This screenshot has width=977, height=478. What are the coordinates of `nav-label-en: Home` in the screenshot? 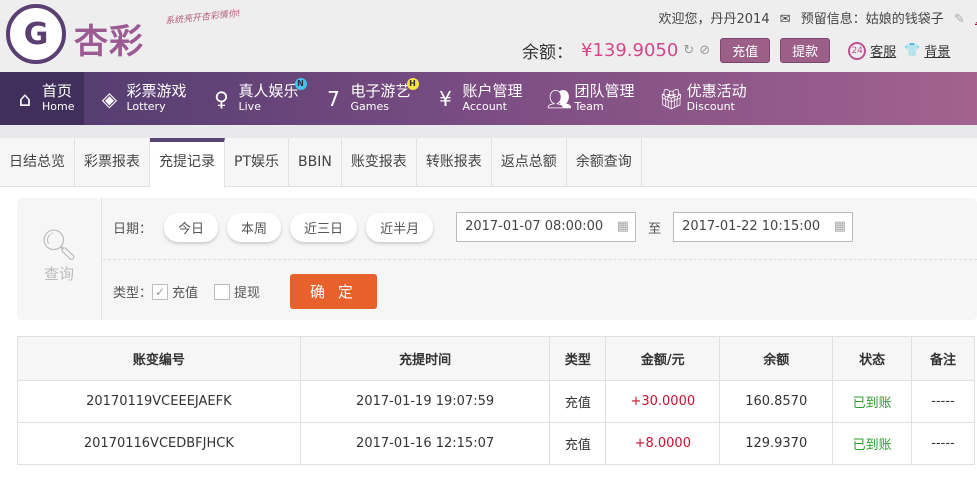 It's located at (58, 107).